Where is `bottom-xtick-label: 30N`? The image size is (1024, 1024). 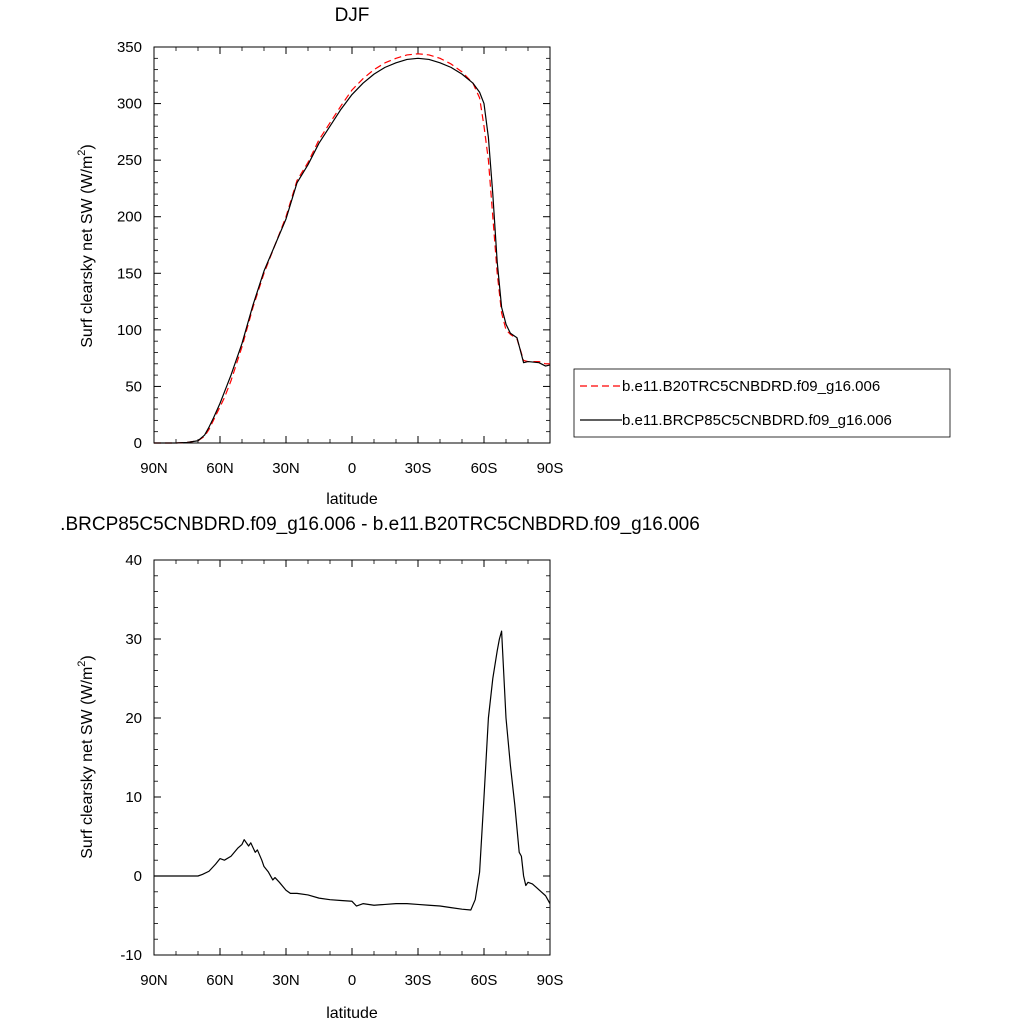
bottom-xtick-label: 30N is located at coordinates (286, 980).